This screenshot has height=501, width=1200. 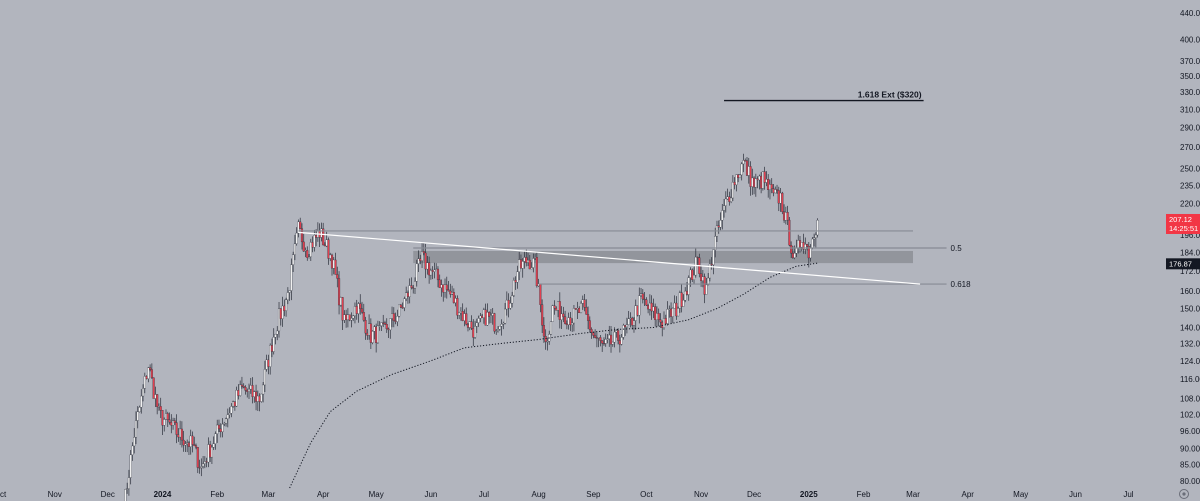 I want to click on price-tick-label: 235.00, so click(x=1190, y=185).